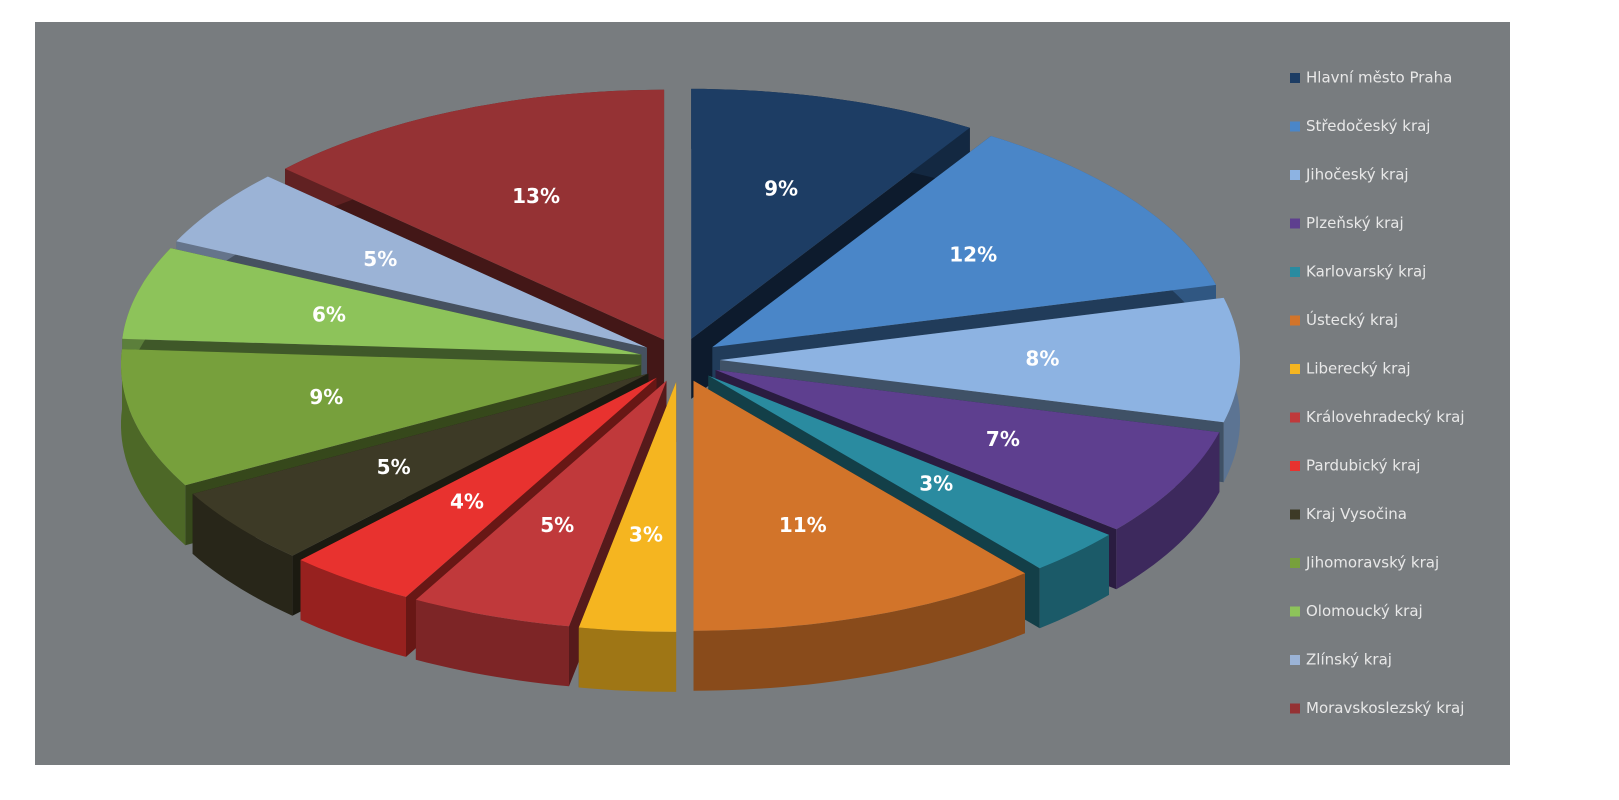 Image resolution: width=1619 pixels, height=800 pixels. What do you see at coordinates (1385, 708) in the screenshot?
I see `legend-label: Moravskoslezský kraj` at bounding box center [1385, 708].